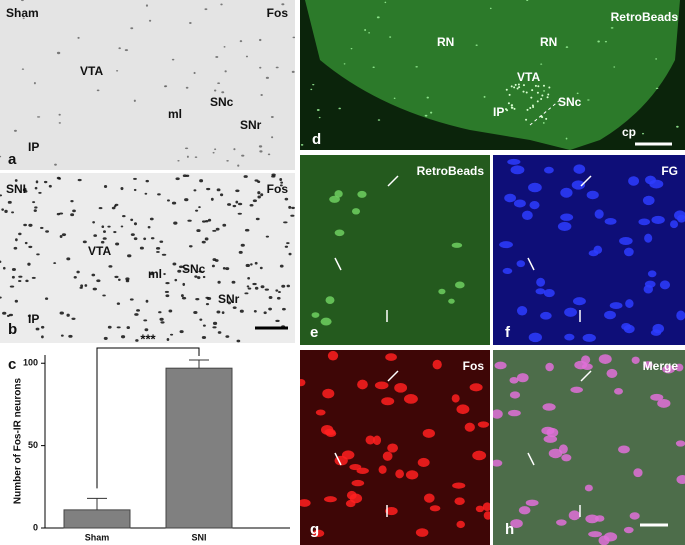 Image resolution: width=685 pixels, height=545 pixels. What do you see at coordinates (314, 332) in the screenshot?
I see `panel-letter: e` at bounding box center [314, 332].